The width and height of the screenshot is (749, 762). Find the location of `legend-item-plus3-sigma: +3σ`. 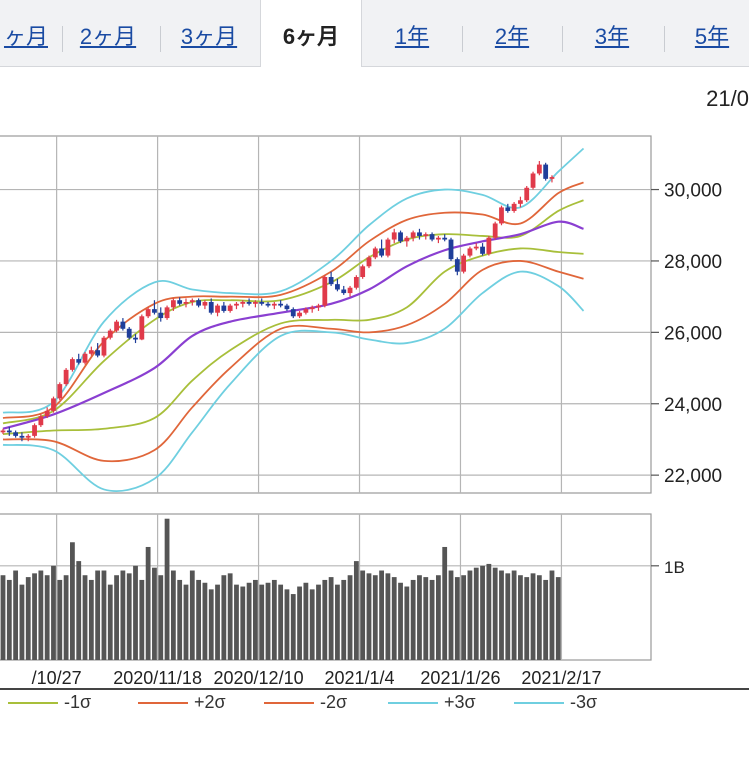

legend-item-plus3-sigma: +3σ is located at coordinates (432, 702).